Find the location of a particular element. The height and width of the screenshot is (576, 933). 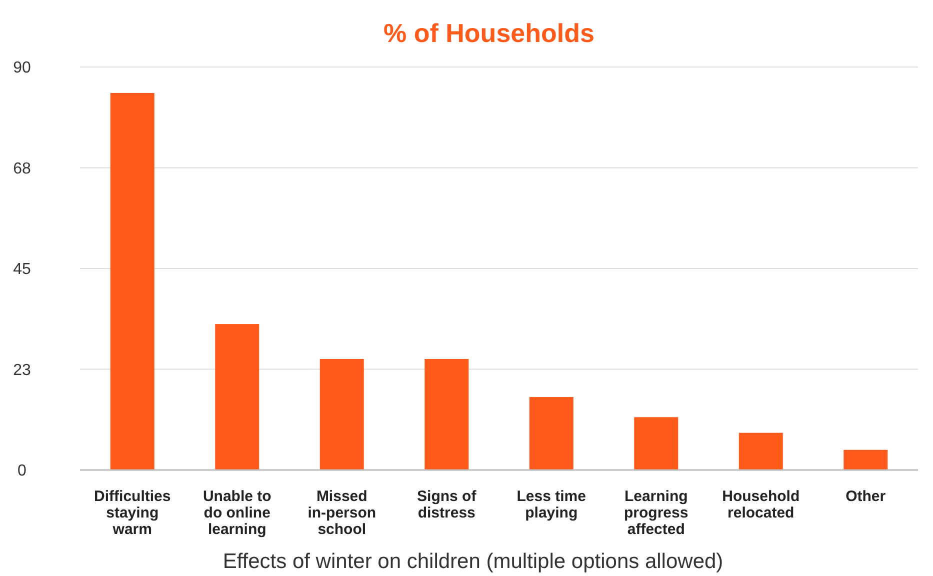

x-tick-label: Difficulties staying warm is located at coordinates (132, 513).